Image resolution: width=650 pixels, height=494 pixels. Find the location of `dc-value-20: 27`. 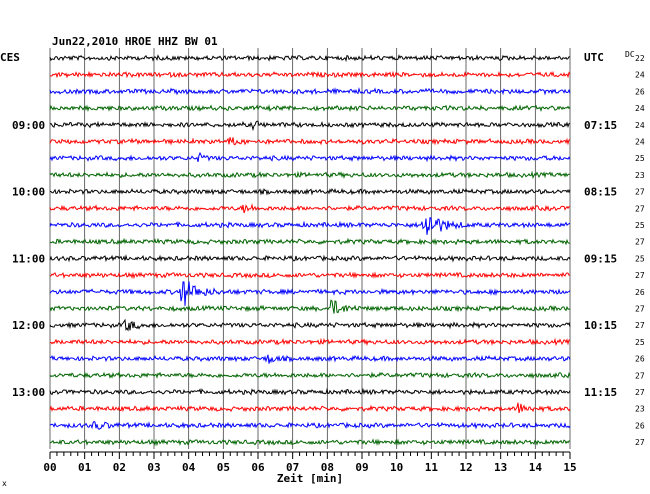

dc-value-20: 27 is located at coordinates (640, 392).